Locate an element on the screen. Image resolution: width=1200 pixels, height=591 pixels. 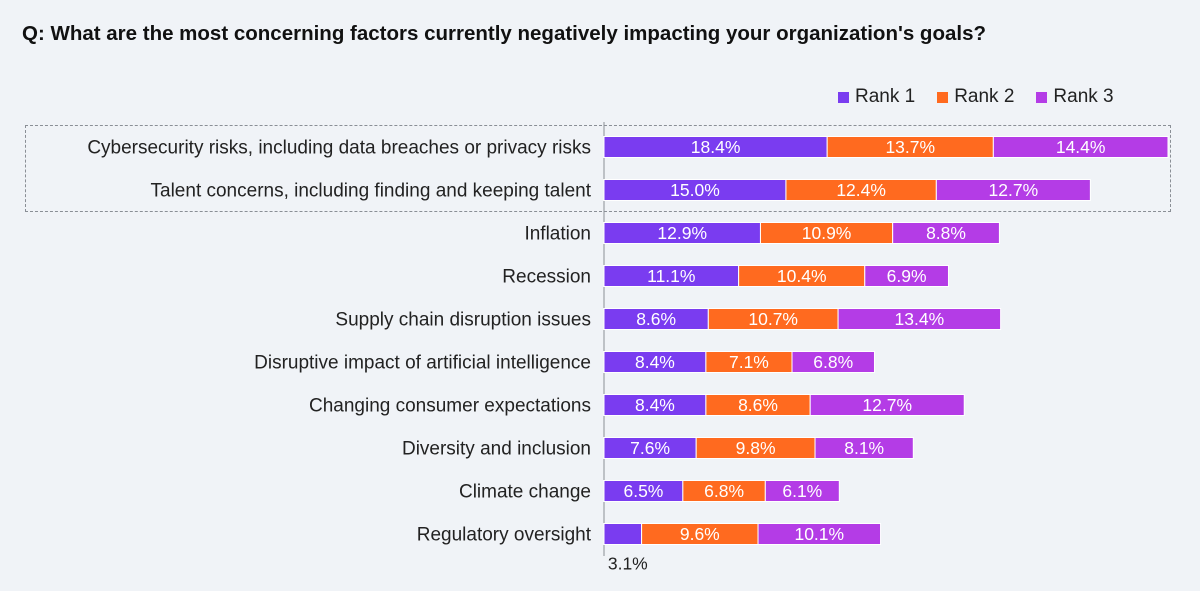
data-label: 8.8% is located at coordinates (946, 233).